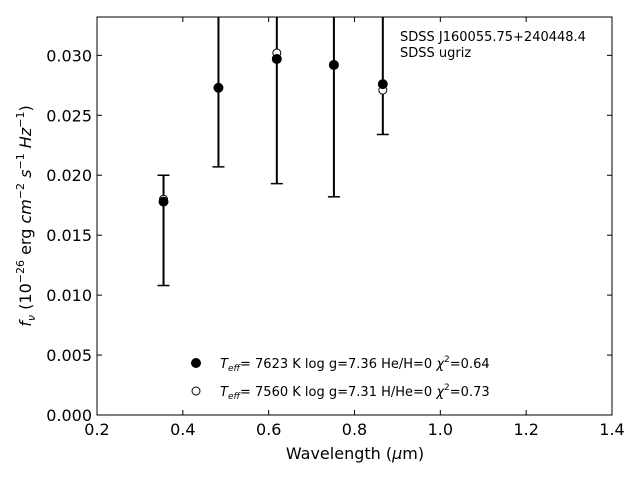  I want to click on legend-marker-model, so click(196, 391).